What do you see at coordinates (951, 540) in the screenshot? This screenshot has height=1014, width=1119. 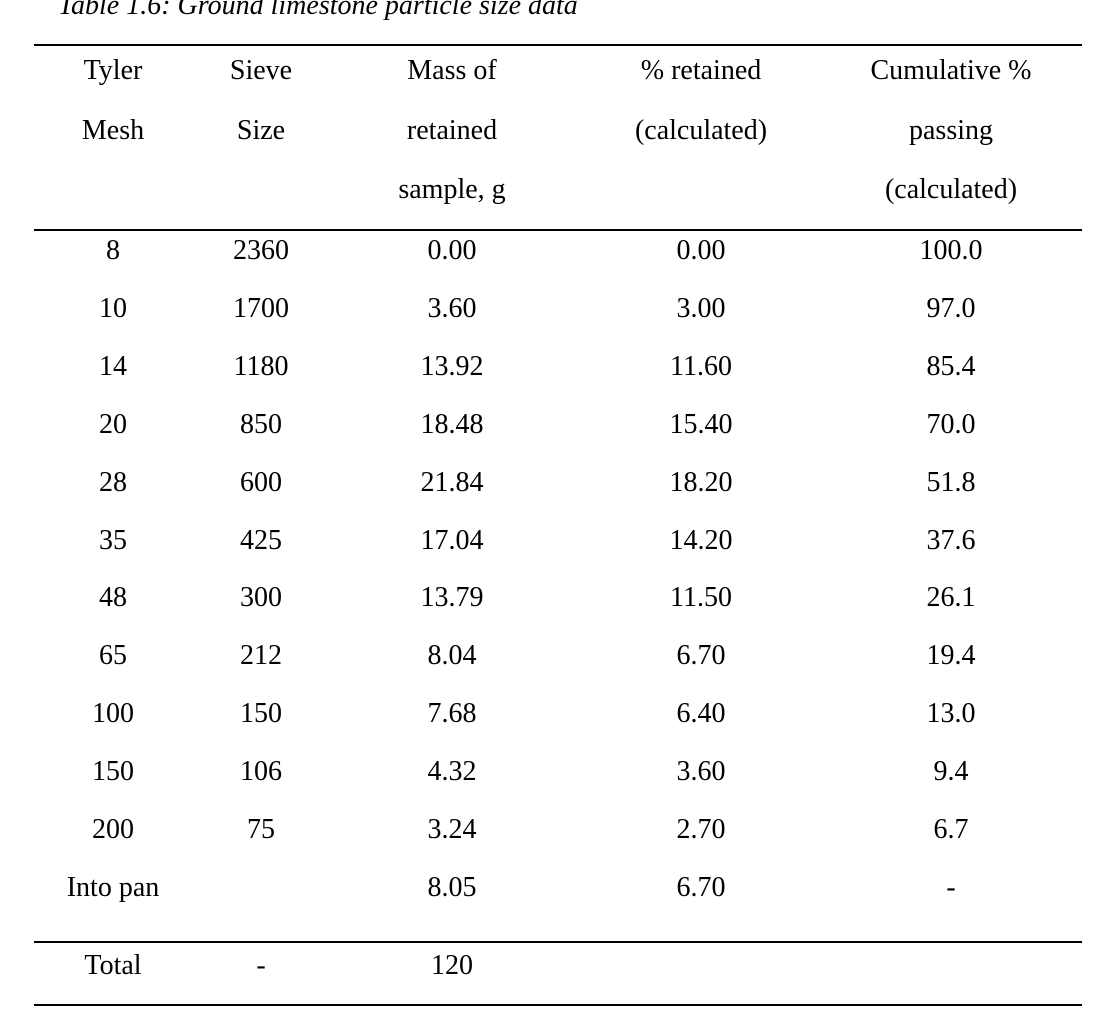 I see `table-cell: 37.6` at bounding box center [951, 540].